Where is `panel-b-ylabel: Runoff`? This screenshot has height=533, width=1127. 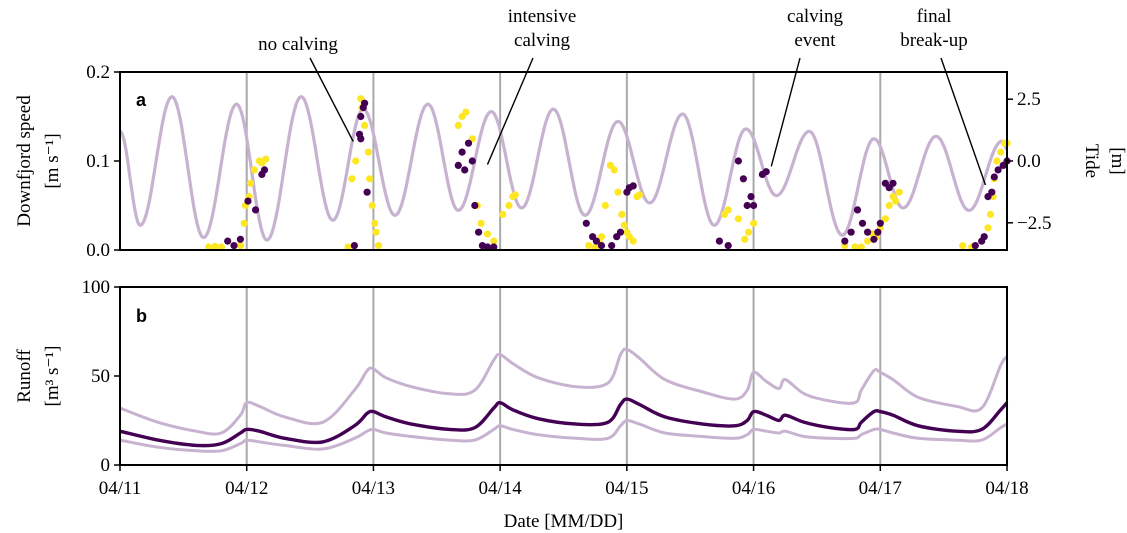 panel-b-ylabel: Runoff is located at coordinates (24, 376).